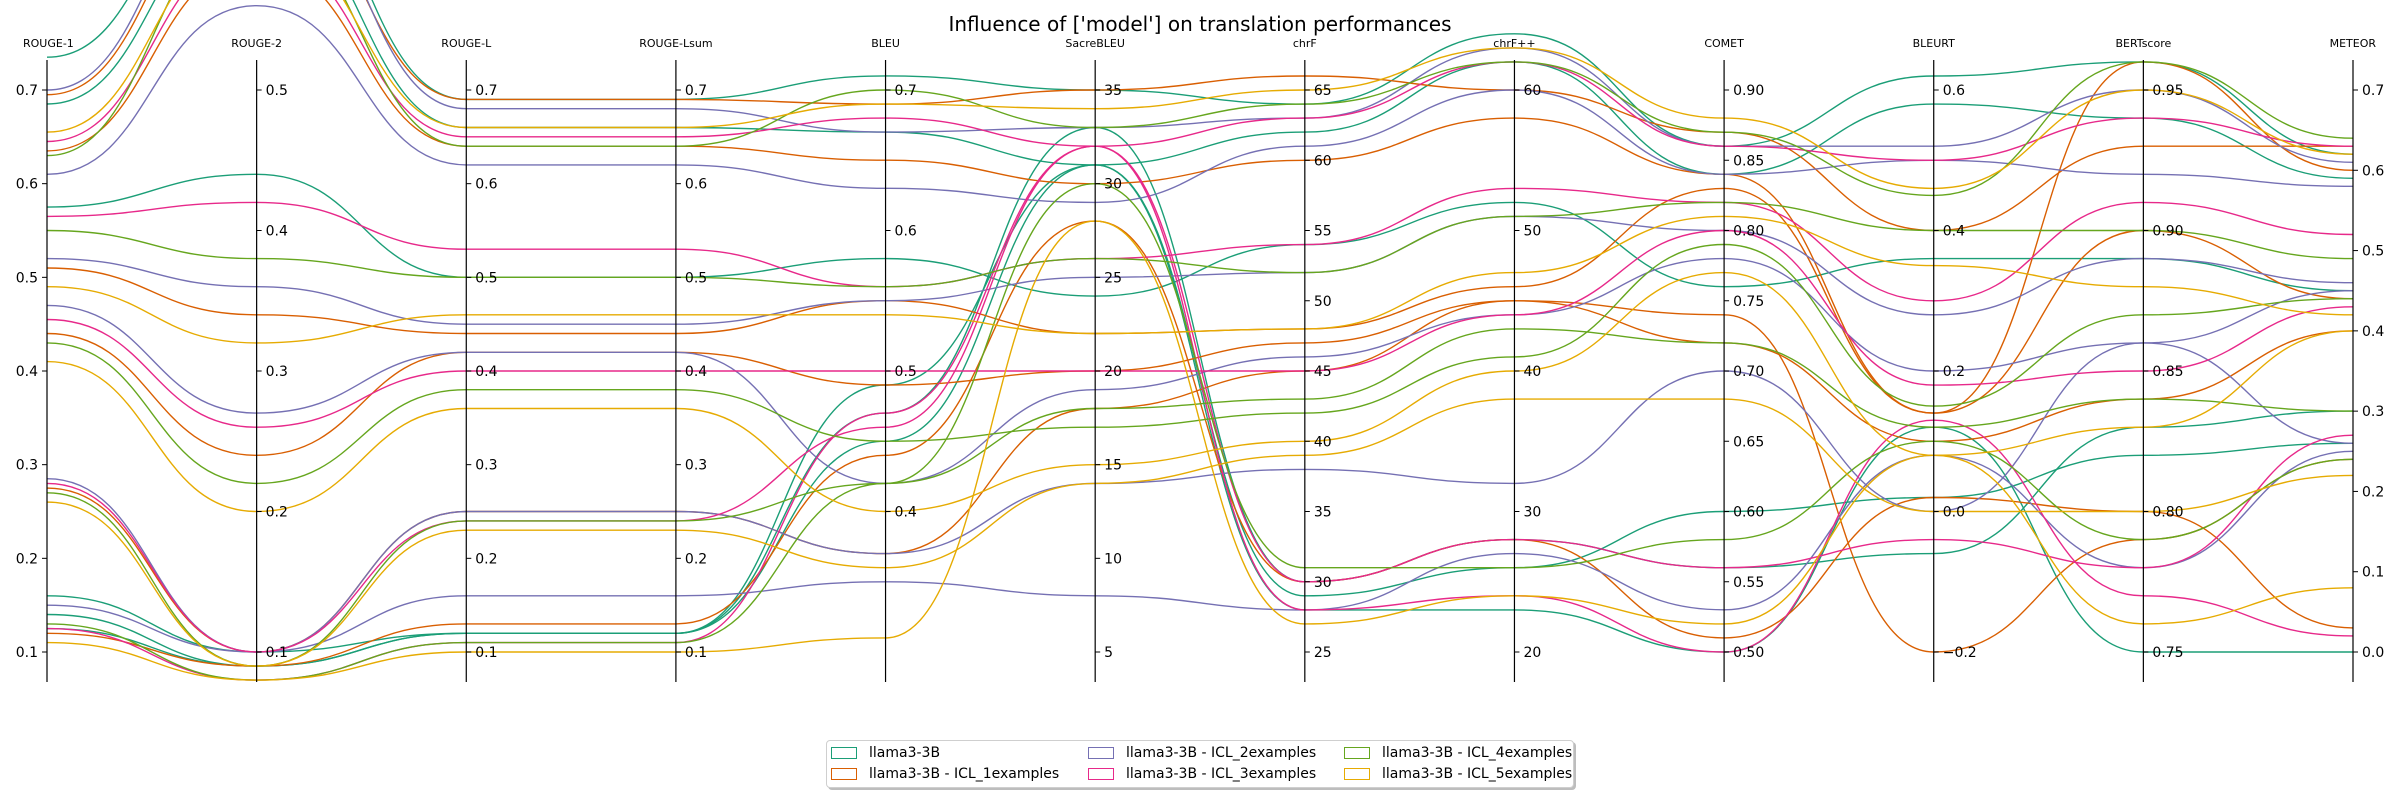 The width and height of the screenshot is (2400, 800). I want to click on tick-label: 0.70, so click(1748, 372).